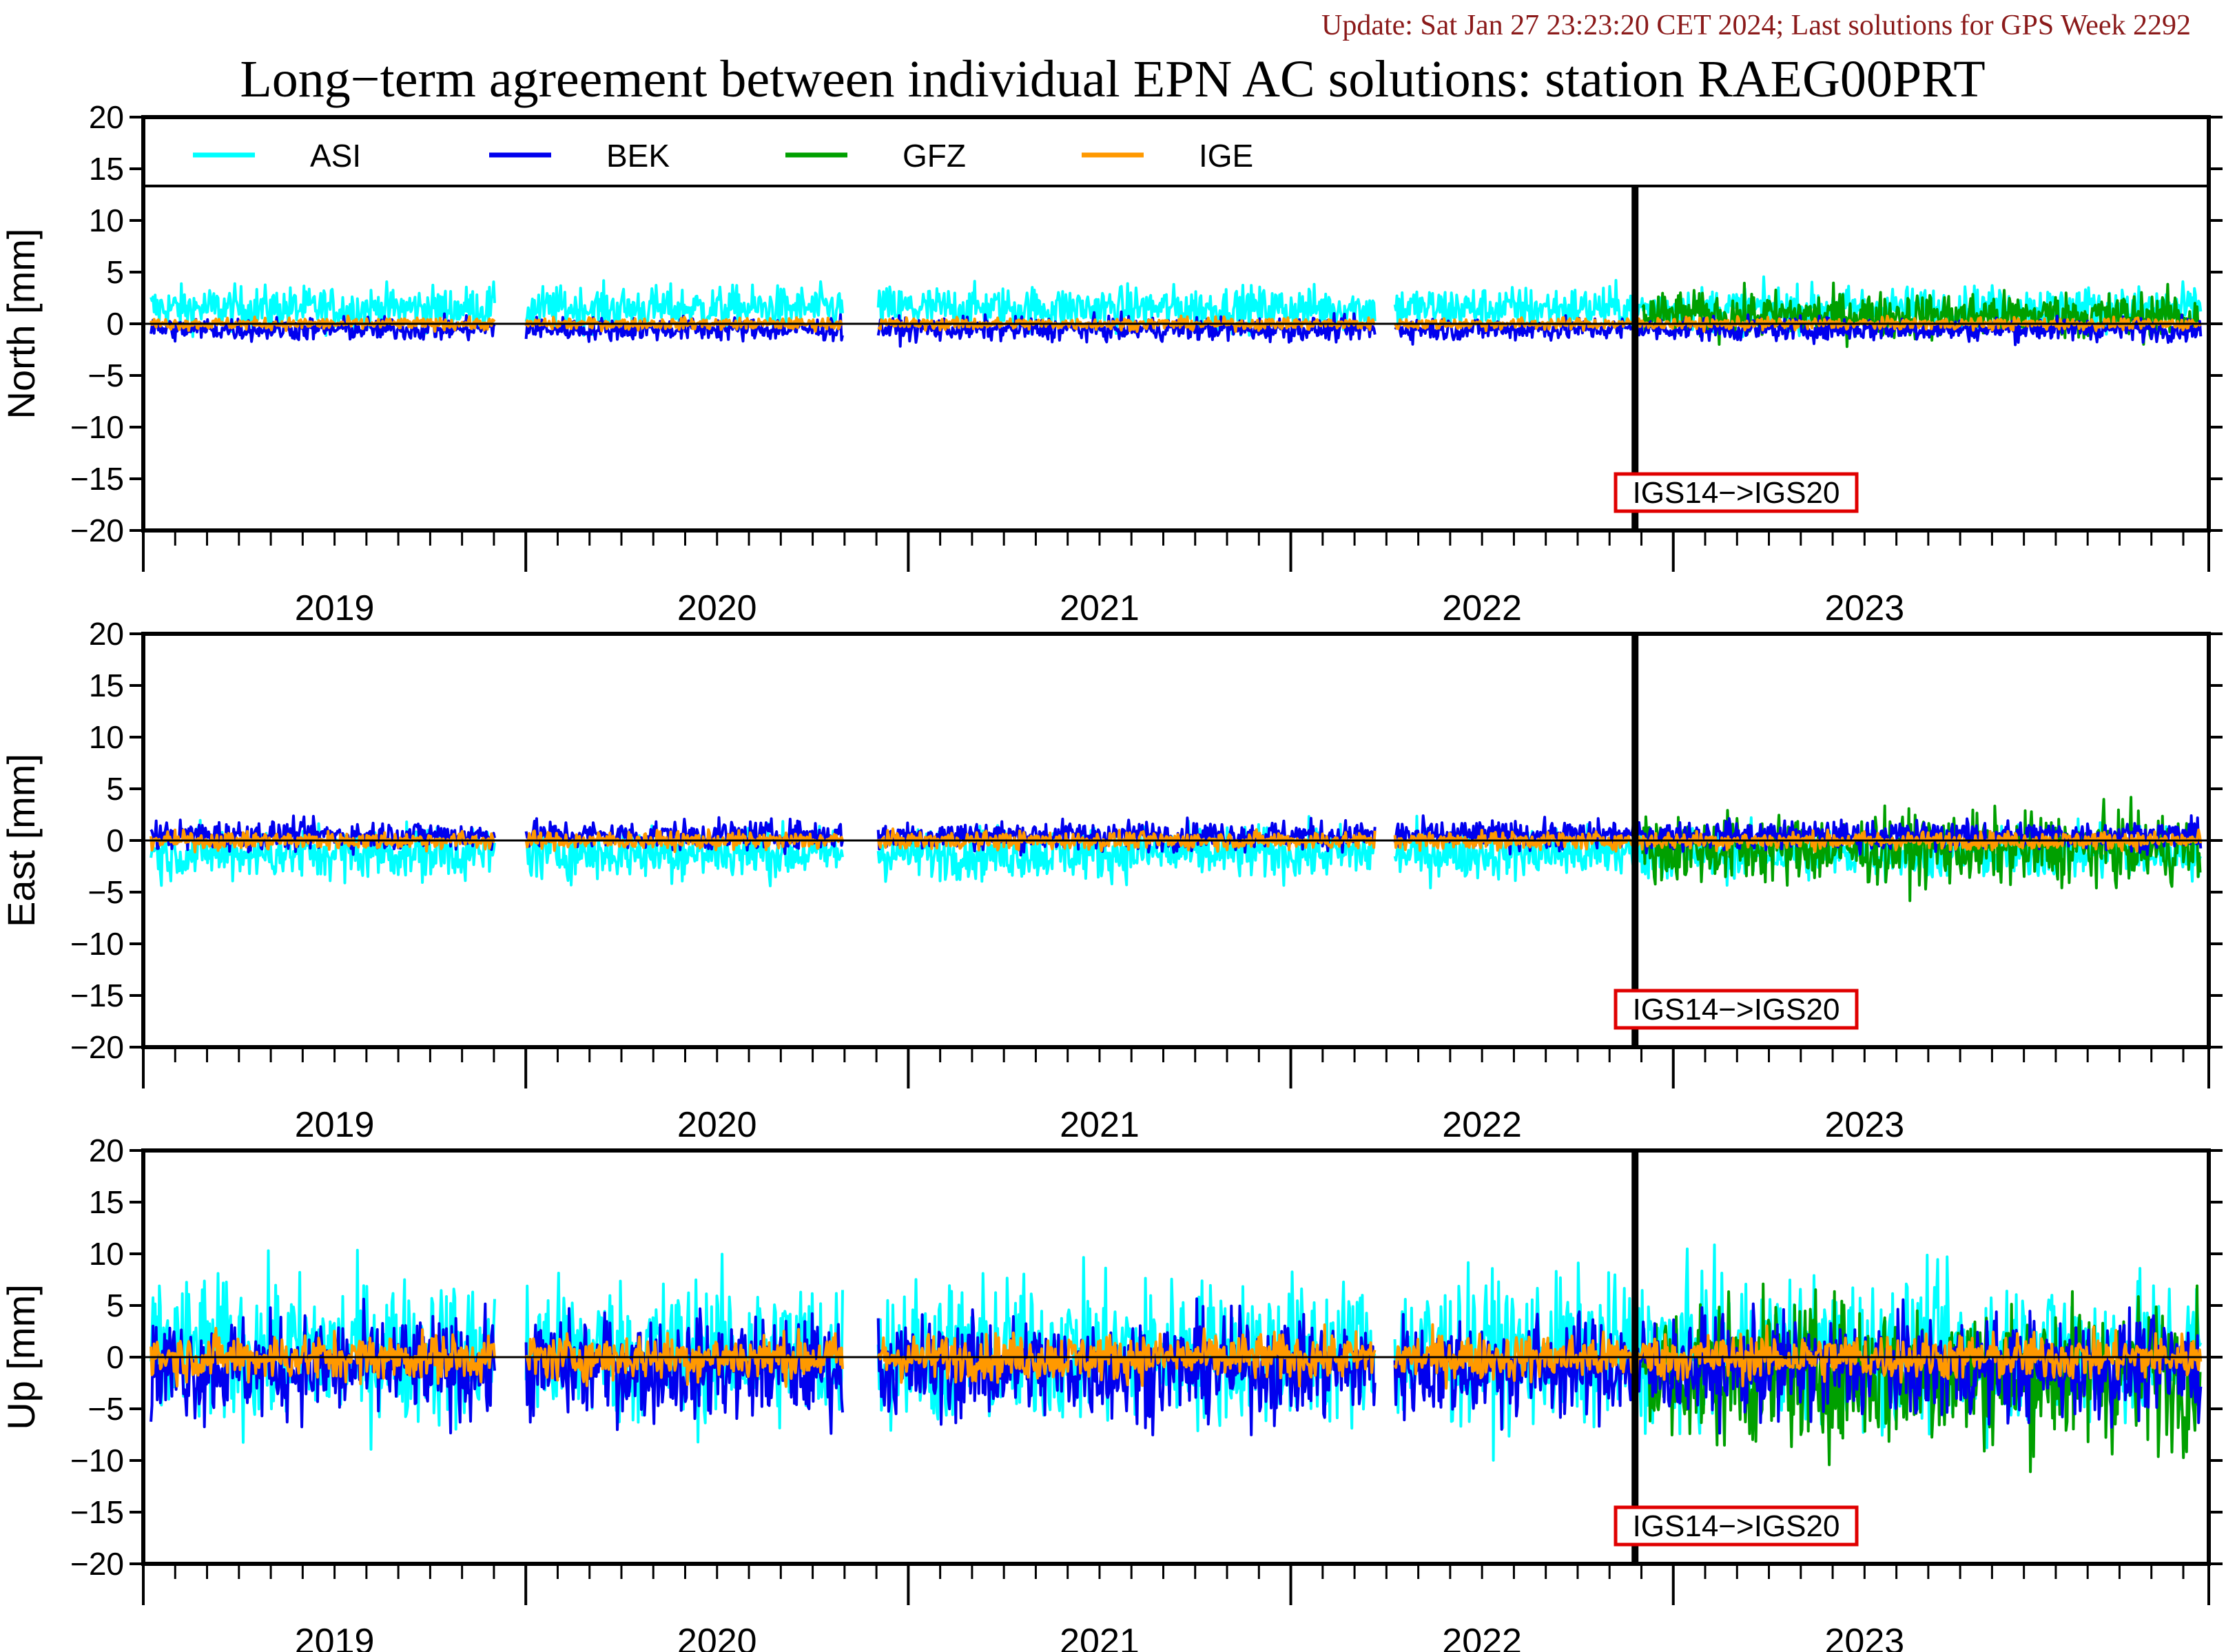 The height and width of the screenshot is (1652, 2226). Describe the element at coordinates (97, 1460) in the screenshot. I see `ytick-label-panel-2: −10` at that location.